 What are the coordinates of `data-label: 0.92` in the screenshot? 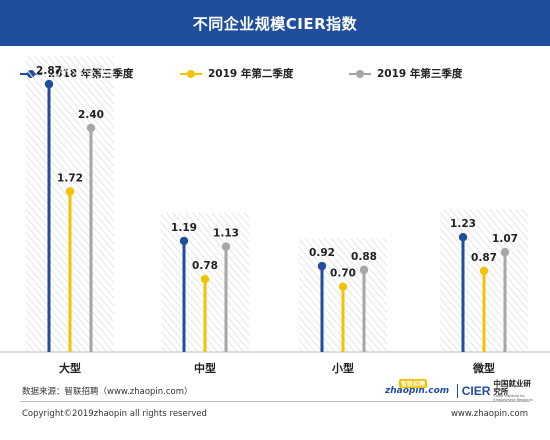 It's located at (322, 253).